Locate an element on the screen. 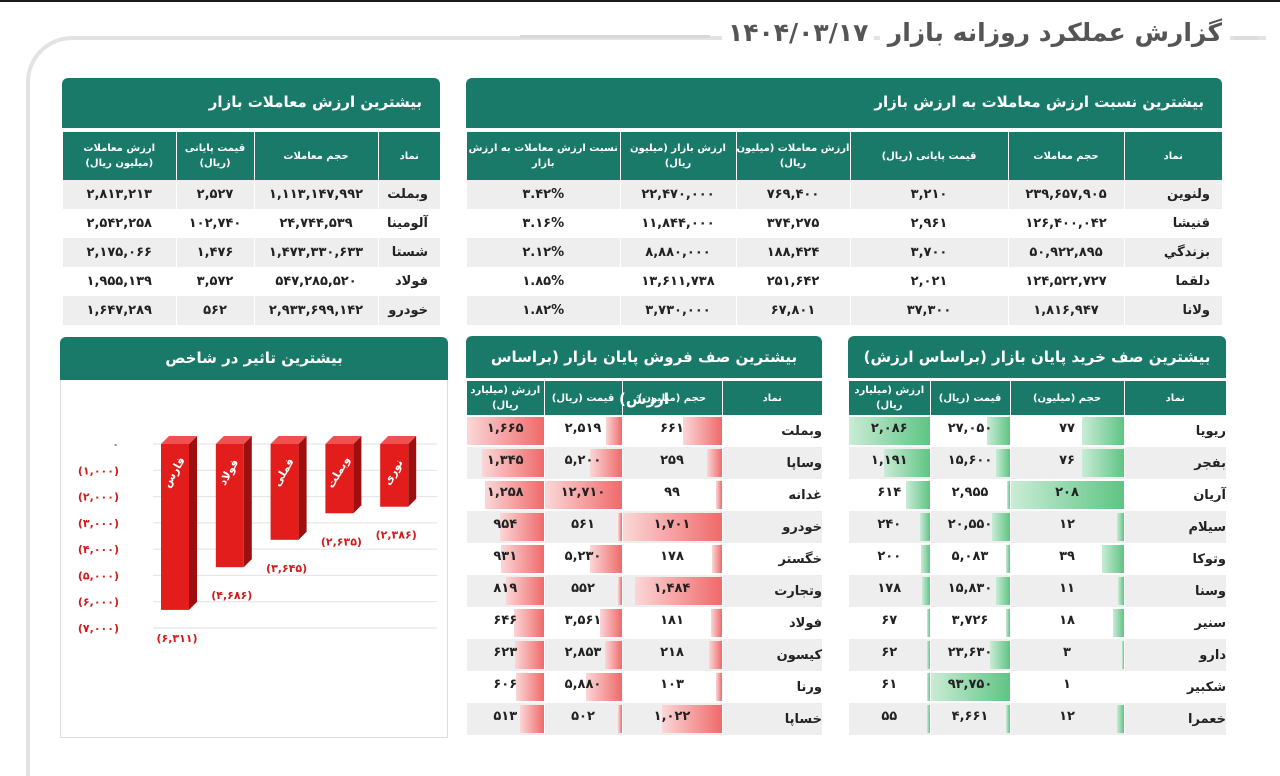 This screenshot has width=1280, height=776. col-header: ارزش معاملات (میلیون ریال) is located at coordinates (119, 156).